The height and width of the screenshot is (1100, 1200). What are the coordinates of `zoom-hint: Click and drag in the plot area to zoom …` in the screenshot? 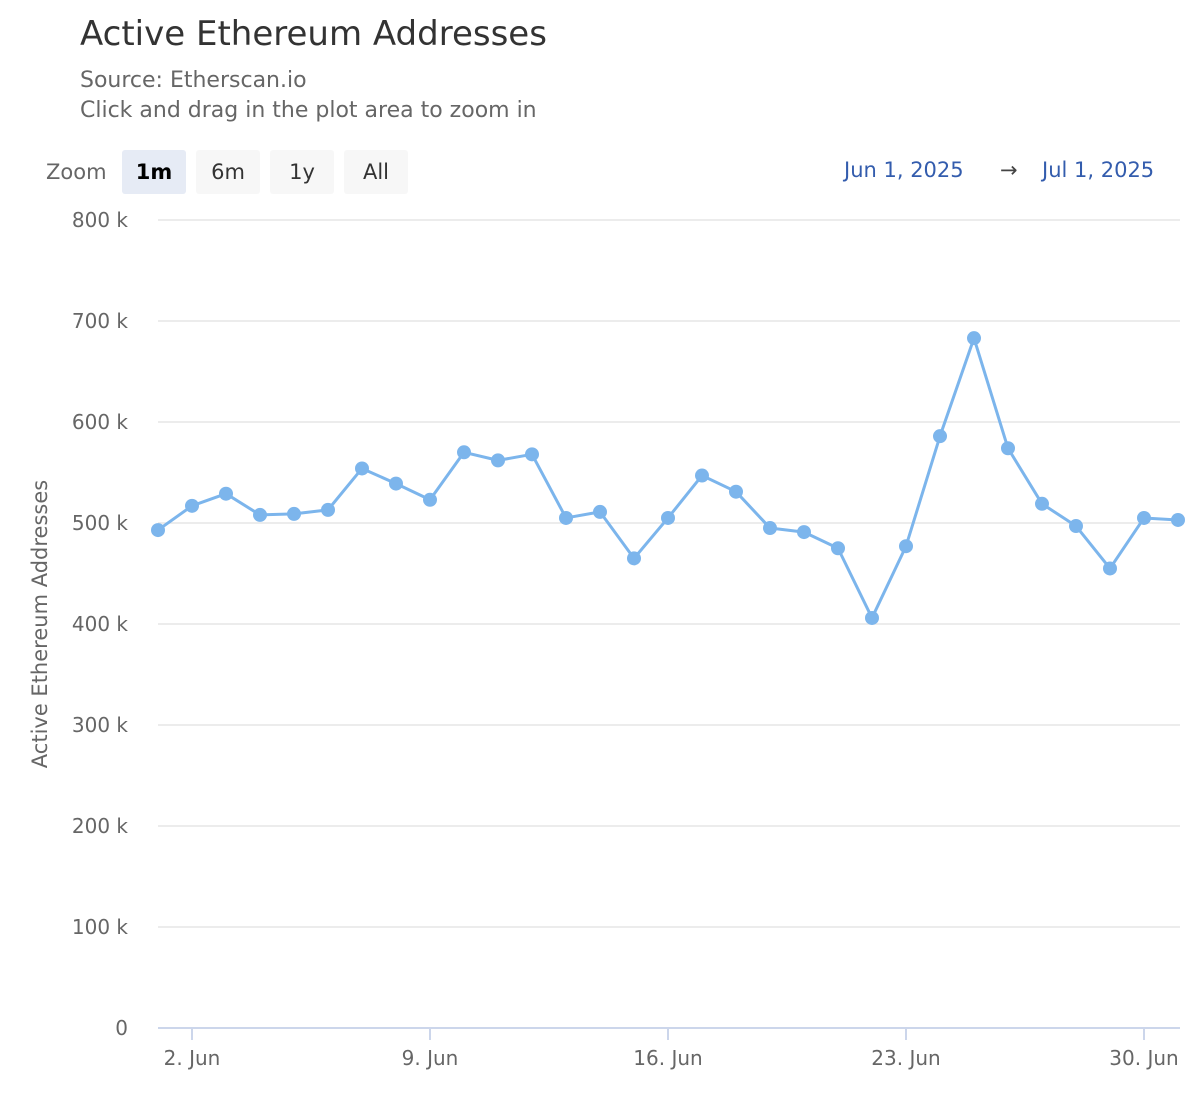 It's located at (308, 110).